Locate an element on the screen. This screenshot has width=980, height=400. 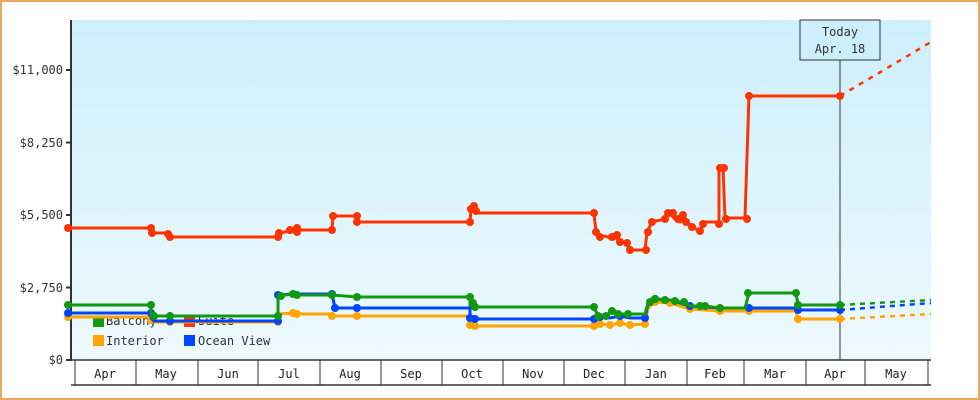
month-label: Oct is located at coordinates (472, 374).